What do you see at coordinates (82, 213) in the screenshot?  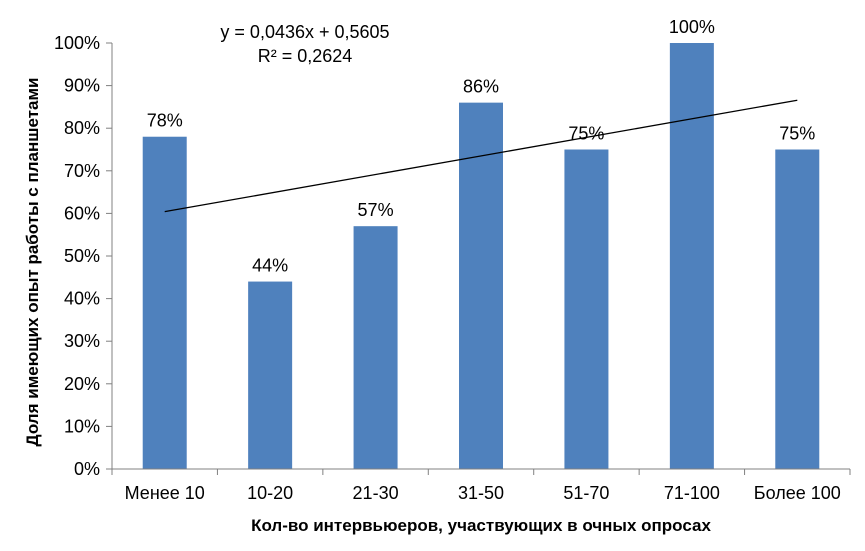 I see `y-tick-label: 60%` at bounding box center [82, 213].